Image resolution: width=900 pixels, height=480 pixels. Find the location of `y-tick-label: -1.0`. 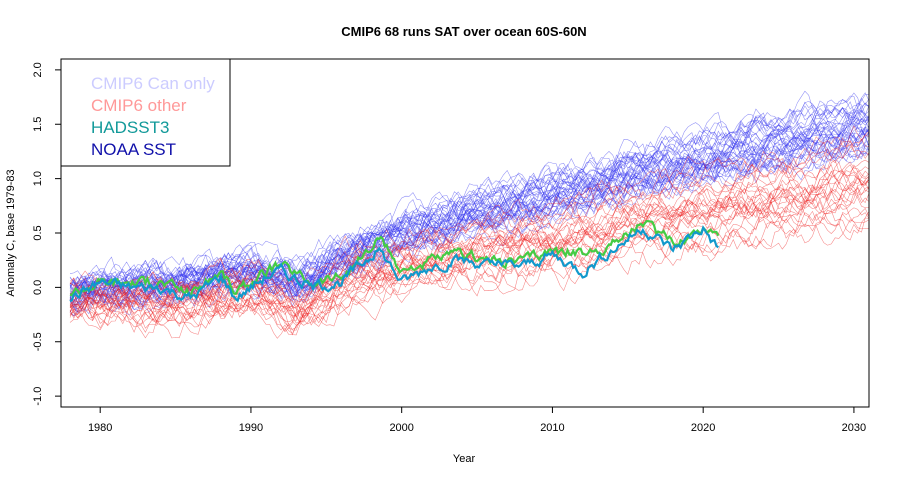

y-tick-label: -1.0 is located at coordinates (38, 396).